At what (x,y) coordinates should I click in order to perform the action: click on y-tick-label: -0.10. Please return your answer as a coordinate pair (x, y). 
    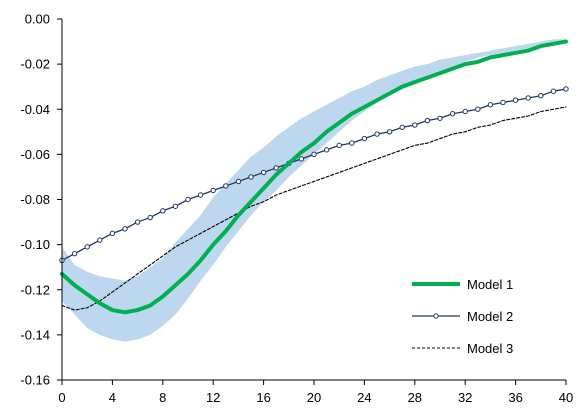
    Looking at the image, I should click on (35, 244).